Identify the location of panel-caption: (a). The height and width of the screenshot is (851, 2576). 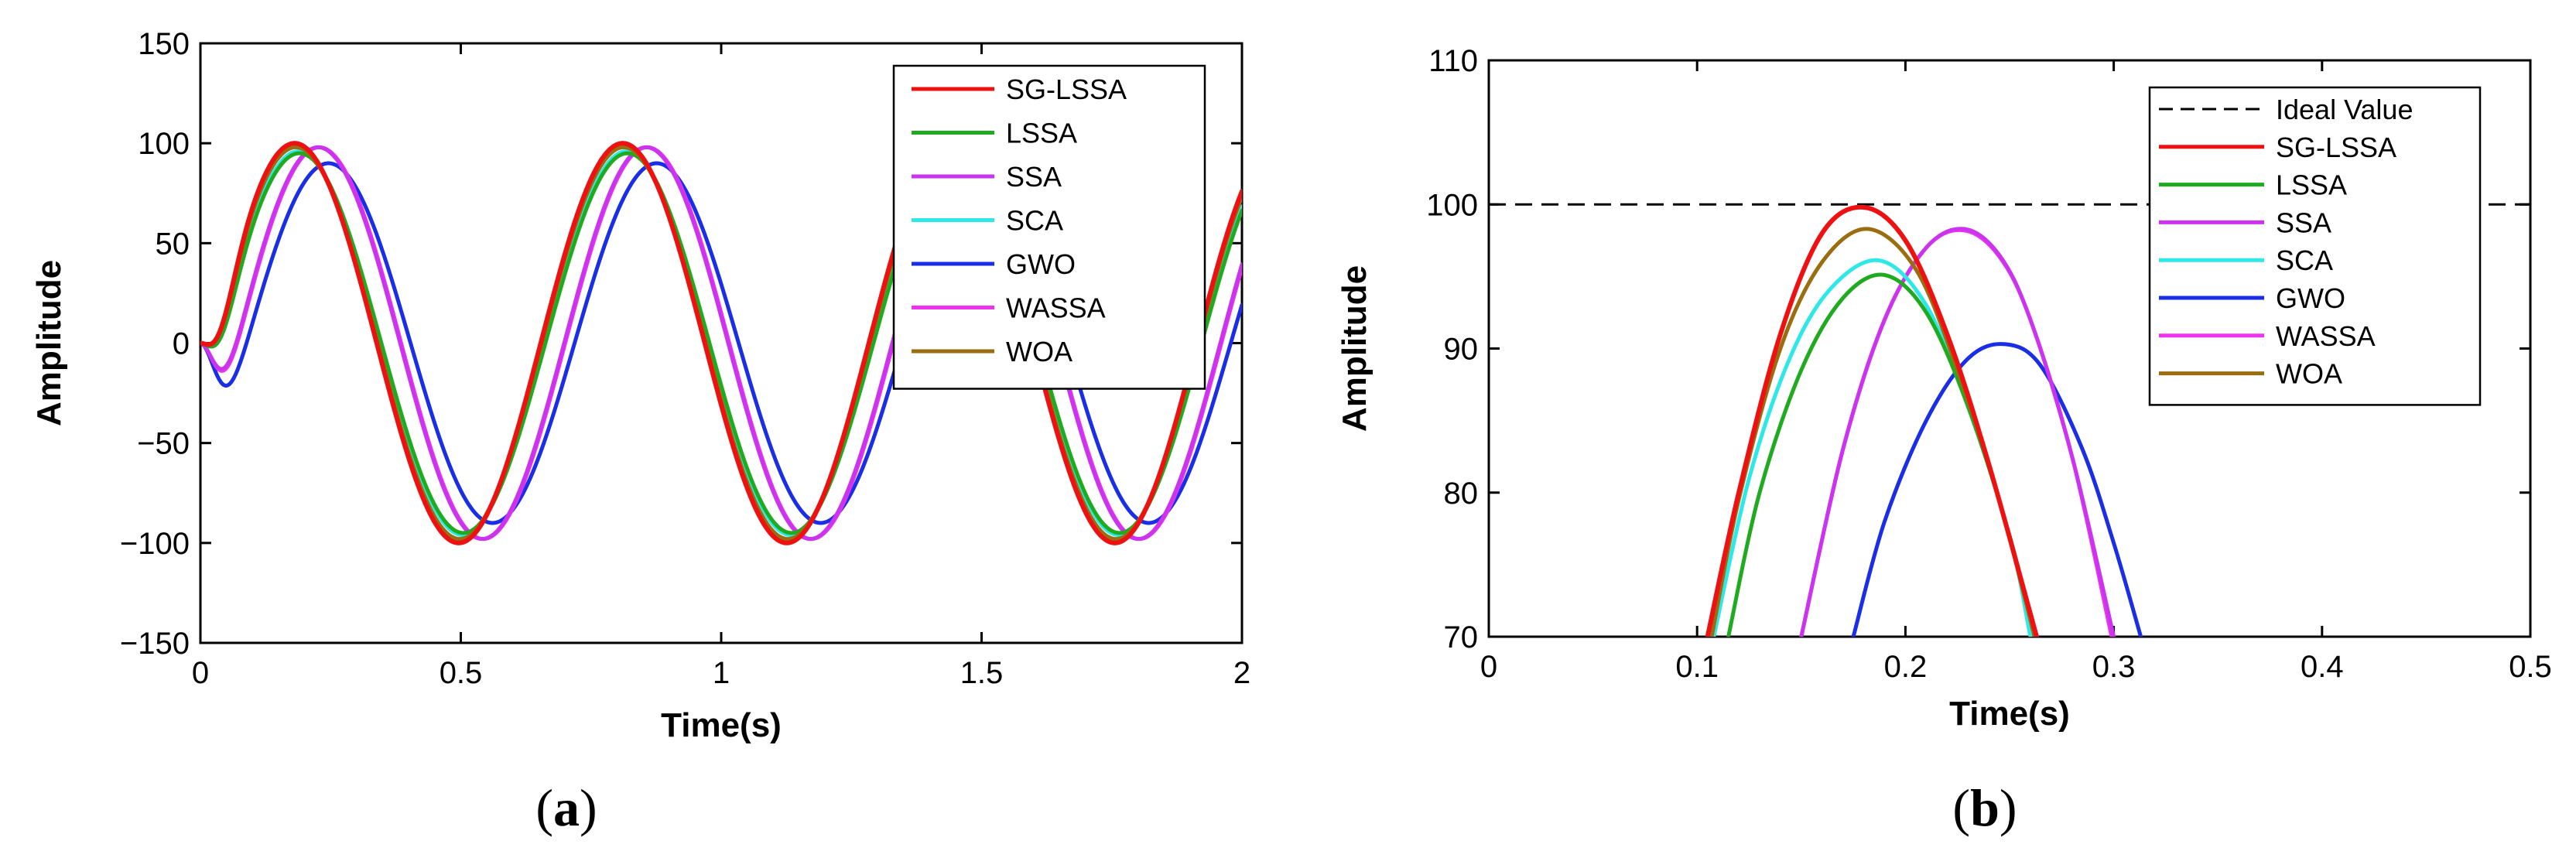
(566, 808).